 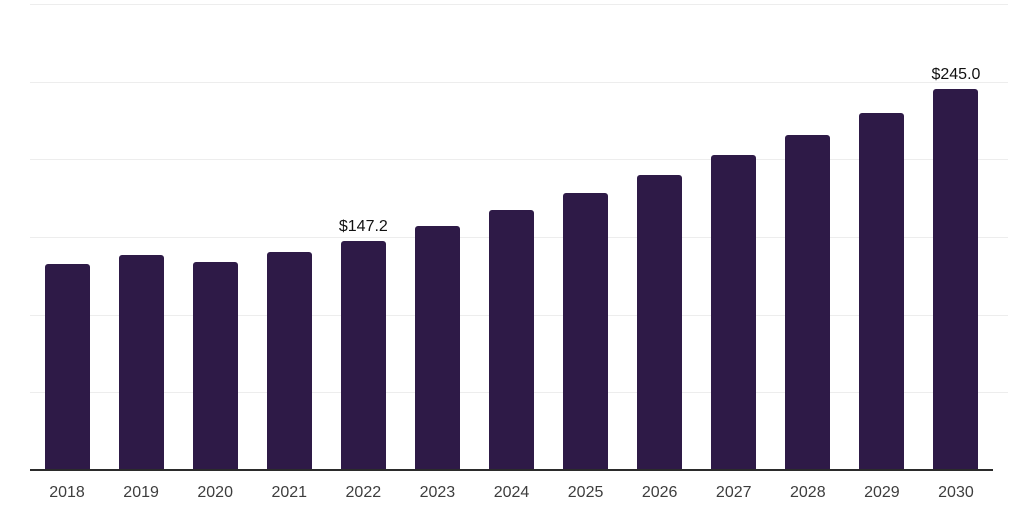 I want to click on bar-value-label-2030: $245.0, so click(x=956, y=75).